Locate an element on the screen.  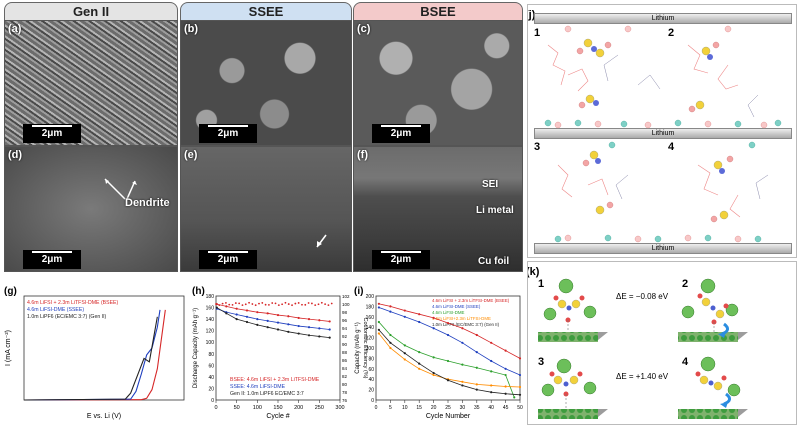
panel-label: (e) is located at coordinates (191, 155).